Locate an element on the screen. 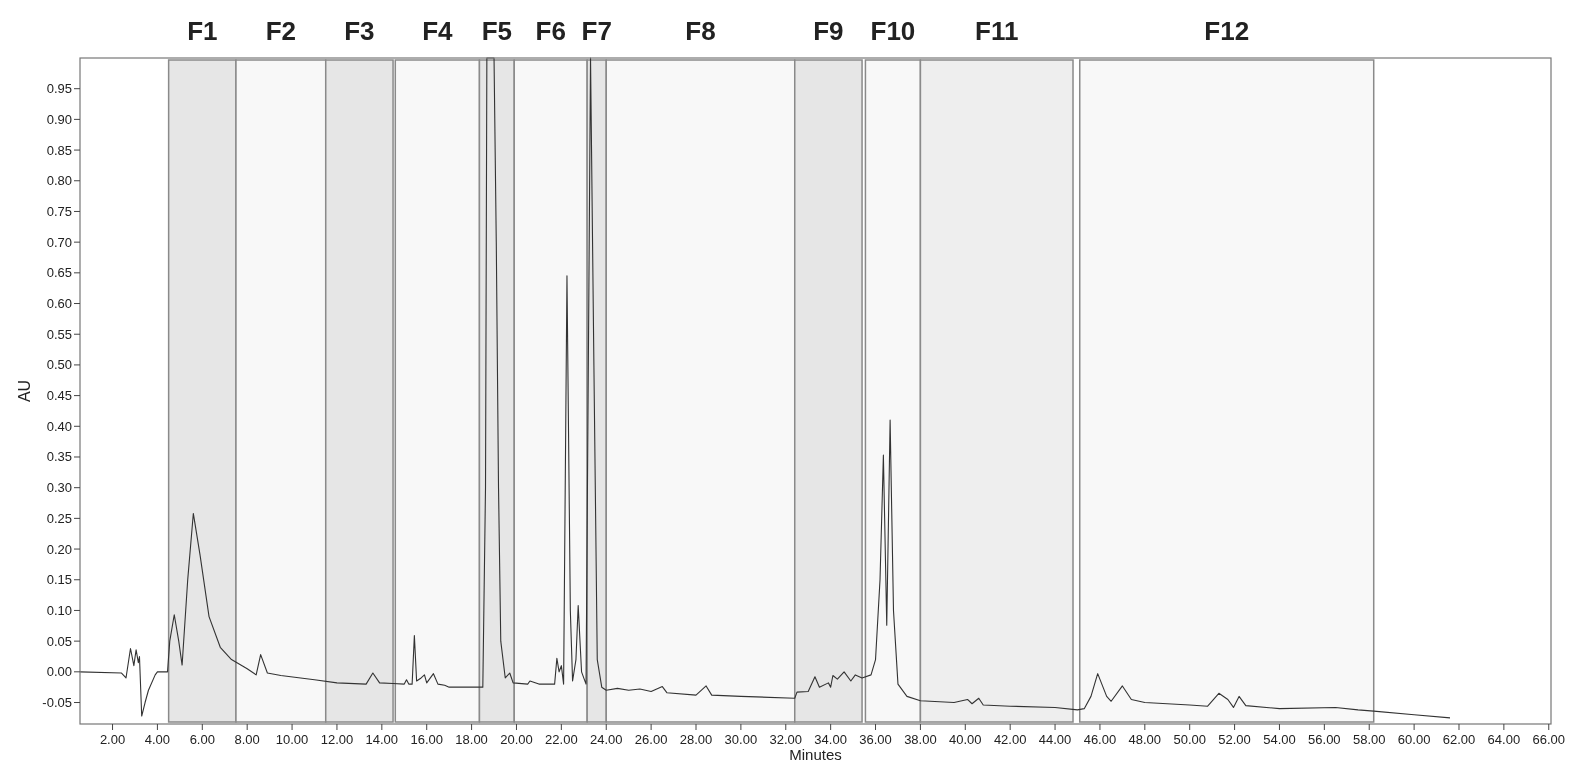  x-tick-label: 18.00 is located at coordinates (471, 739).